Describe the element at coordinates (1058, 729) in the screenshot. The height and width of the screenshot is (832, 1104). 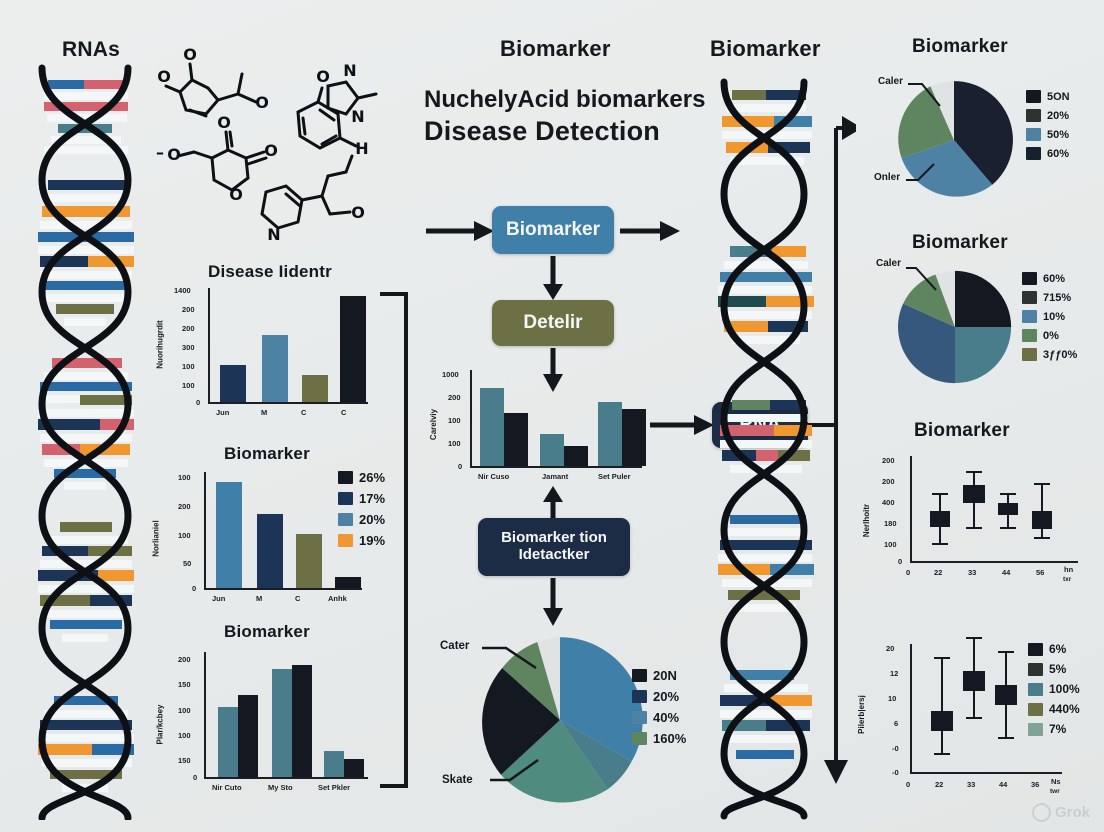
I see `legend-label: 7%` at that location.